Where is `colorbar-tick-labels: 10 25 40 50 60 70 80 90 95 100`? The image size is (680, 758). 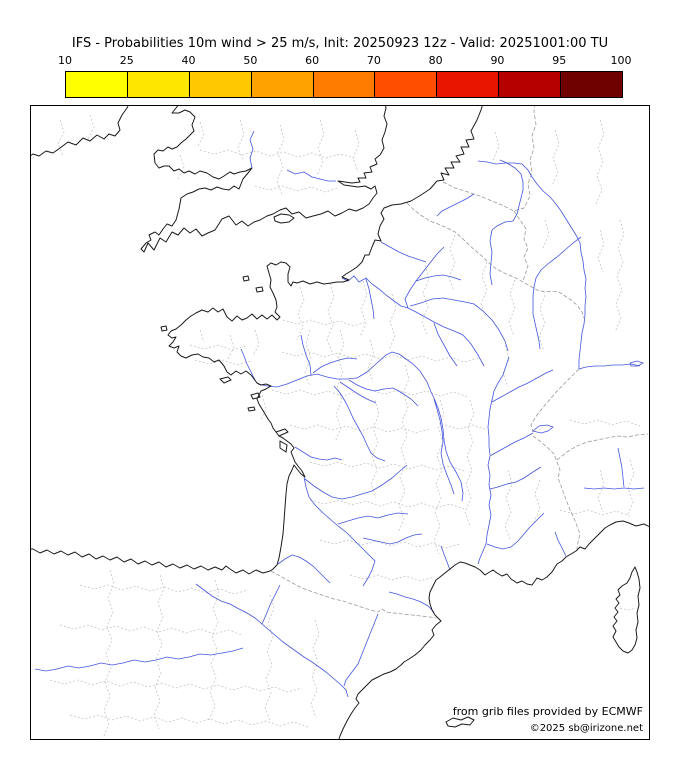 colorbar-tick-labels: 10 25 40 50 60 70 80 90 95 100 is located at coordinates (345, 61).